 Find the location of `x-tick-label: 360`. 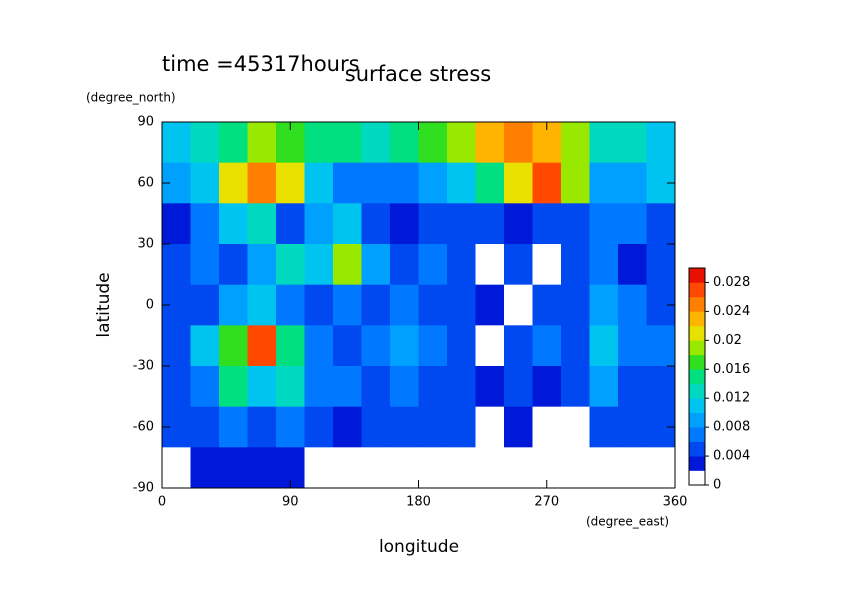

x-tick-label: 360 is located at coordinates (675, 502).